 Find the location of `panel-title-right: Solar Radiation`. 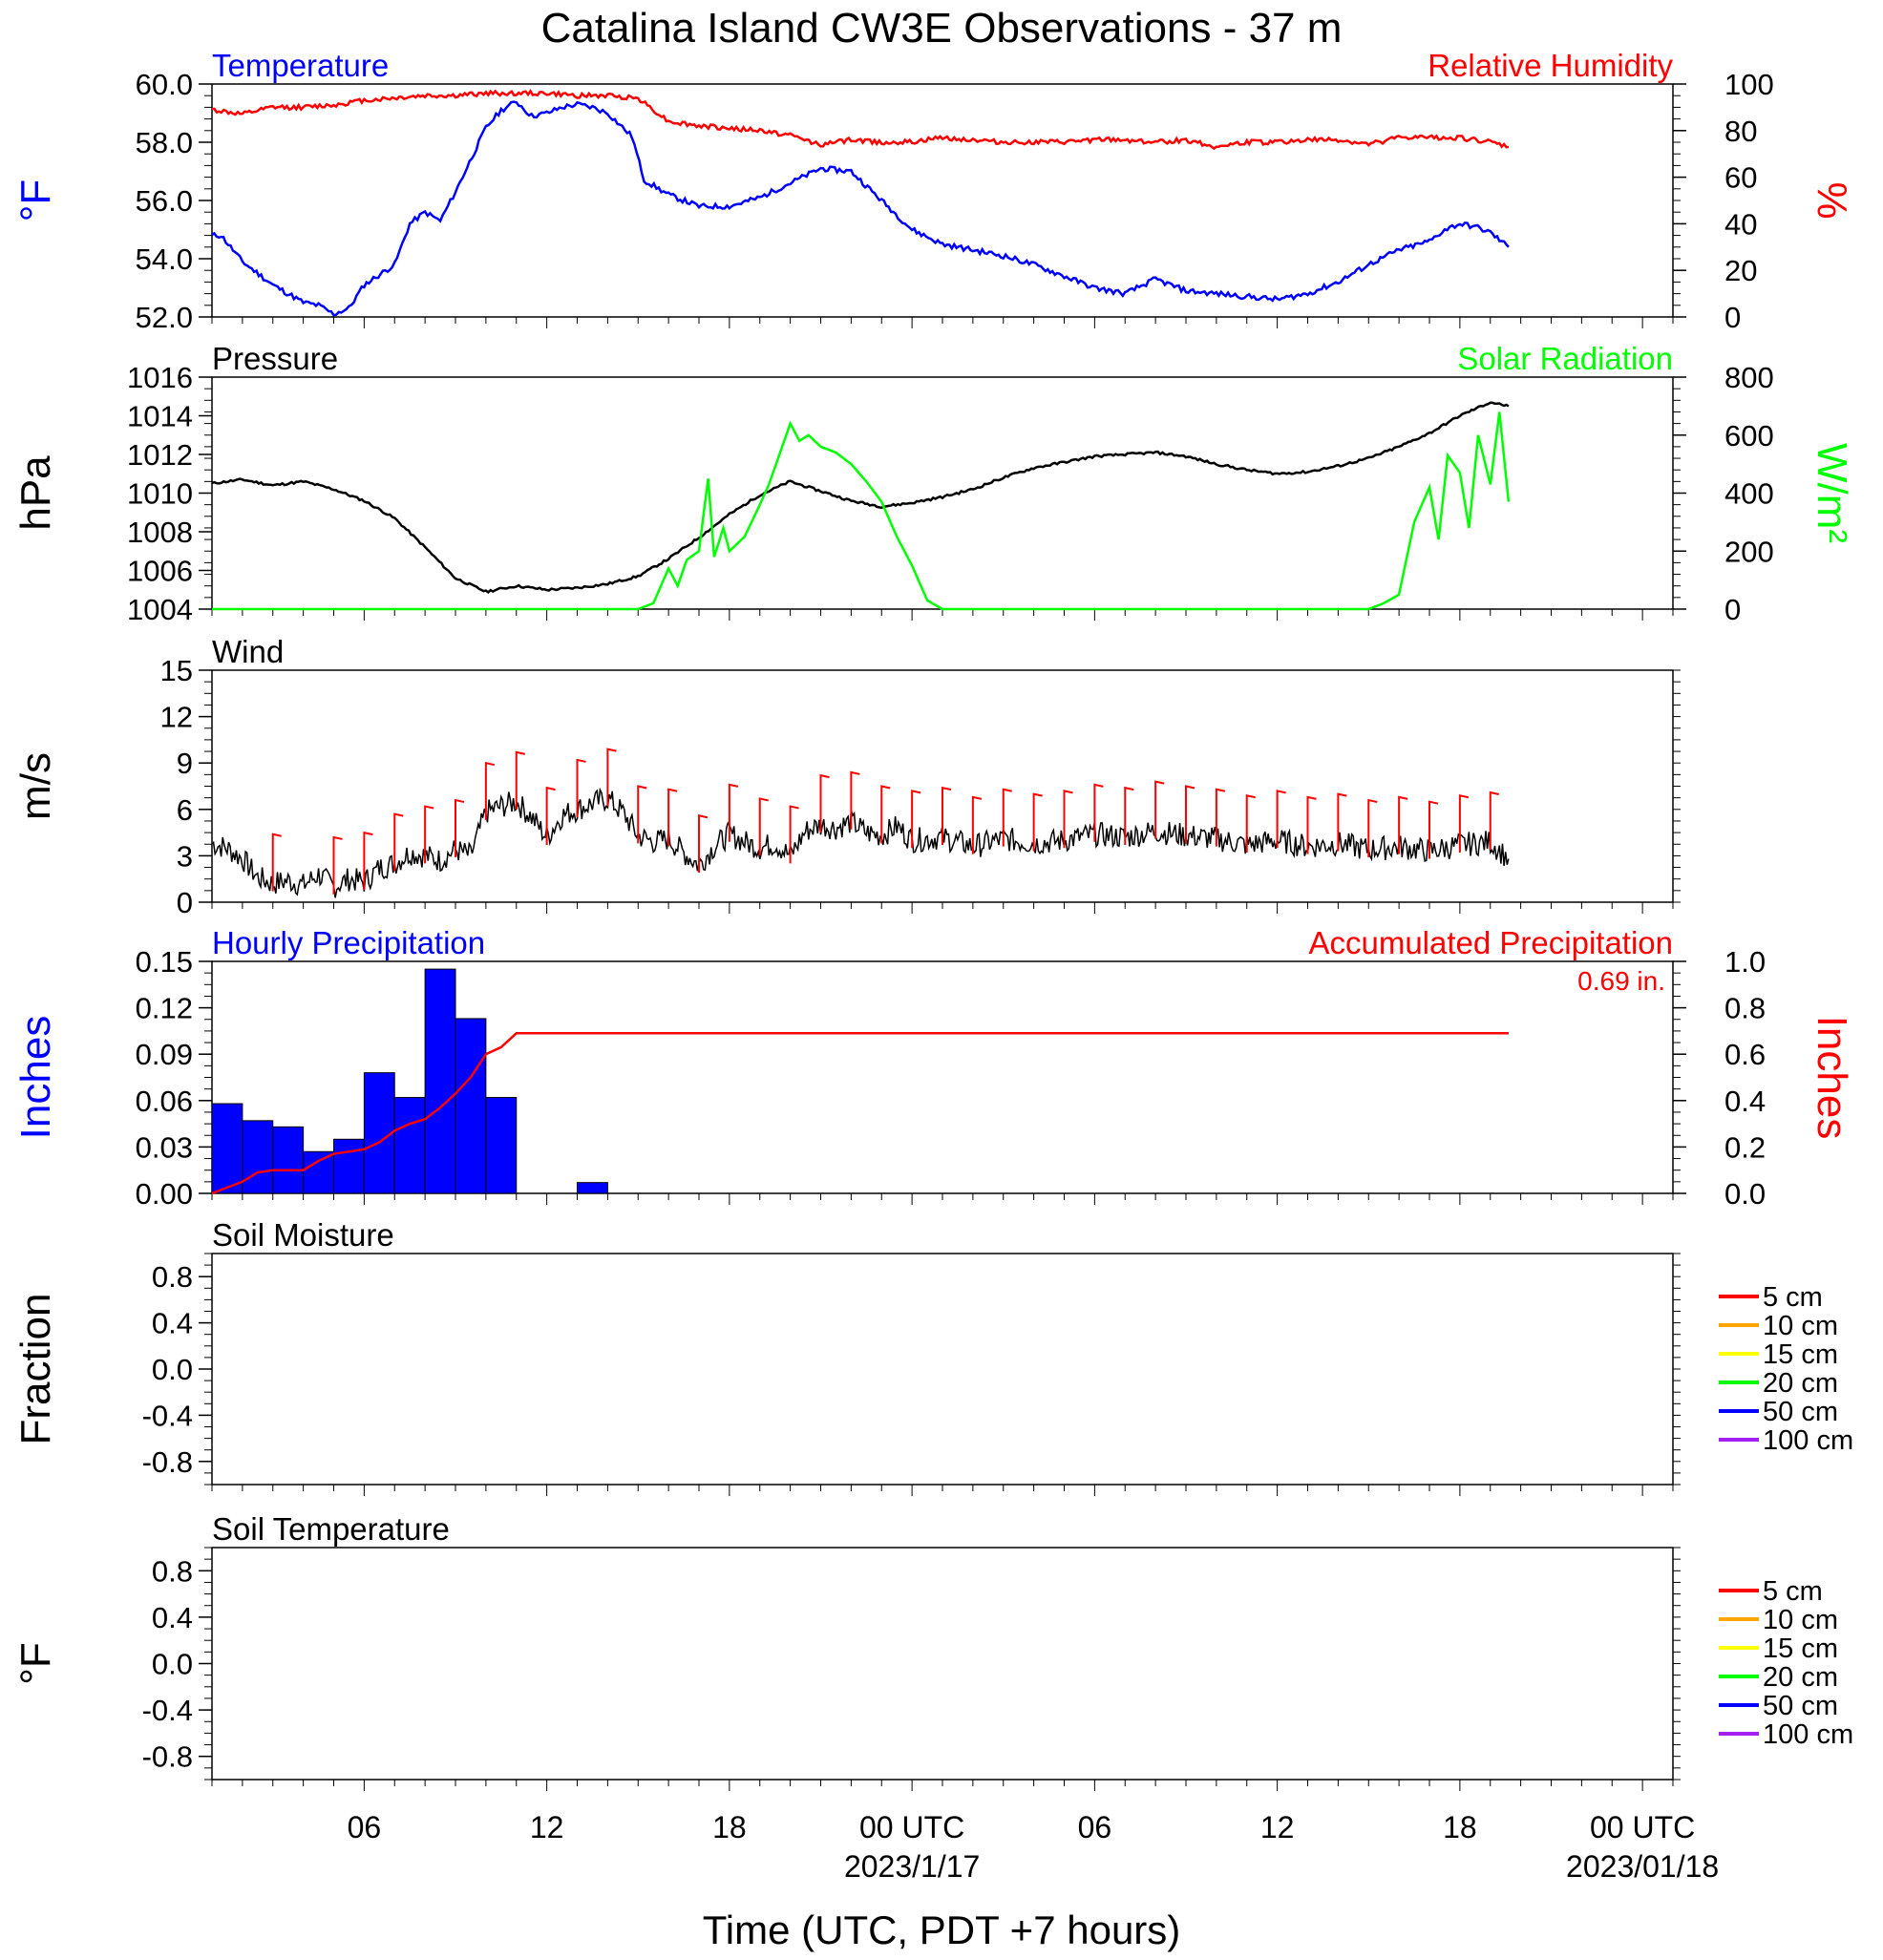

panel-title-right: Solar Radiation is located at coordinates (1565, 358).